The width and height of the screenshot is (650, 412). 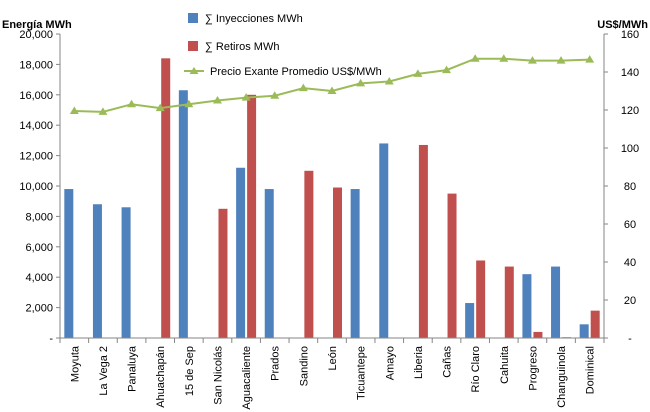 I want to click on right-tick-label: 100, so click(x=630, y=149).